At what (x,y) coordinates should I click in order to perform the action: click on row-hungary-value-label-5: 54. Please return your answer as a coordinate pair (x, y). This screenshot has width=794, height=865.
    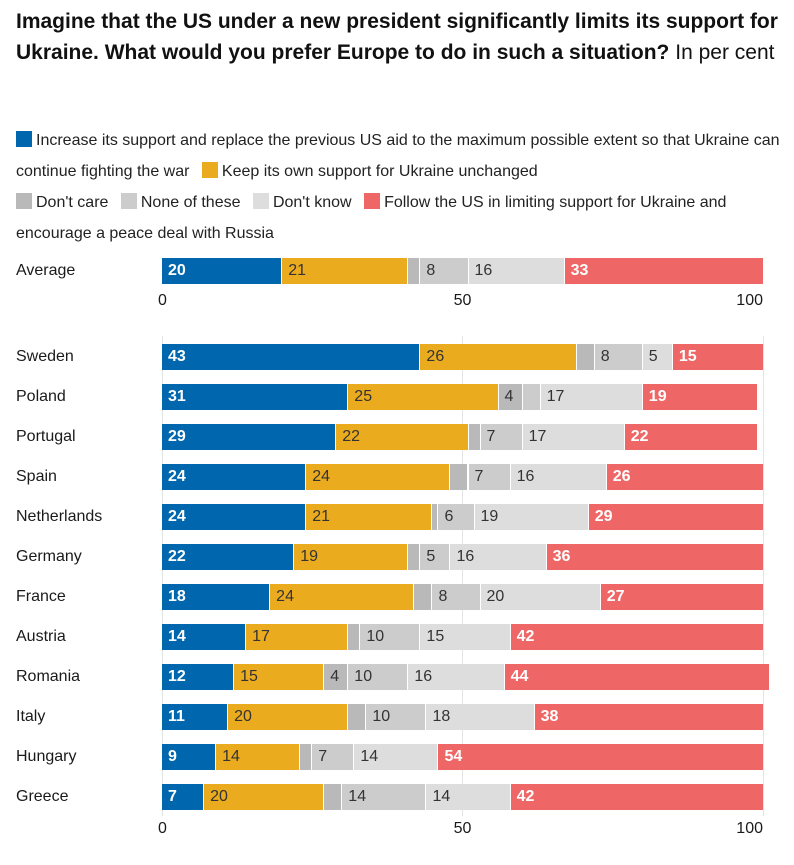
    Looking at the image, I should click on (453, 756).